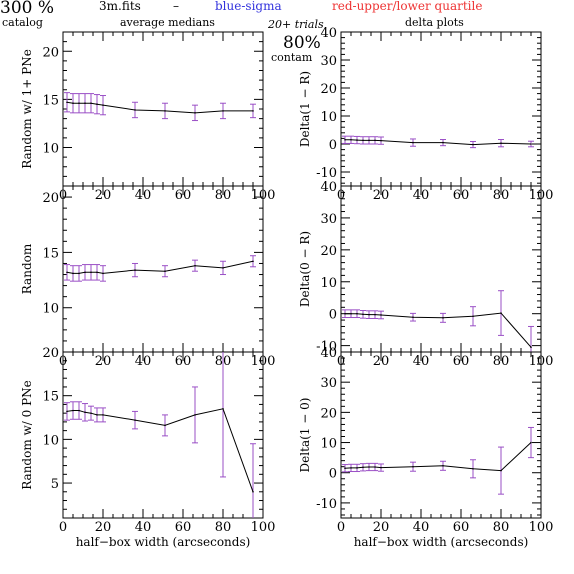 The width and height of the screenshot is (574, 574). I want to click on count-label: 300 %, so click(27, 9).